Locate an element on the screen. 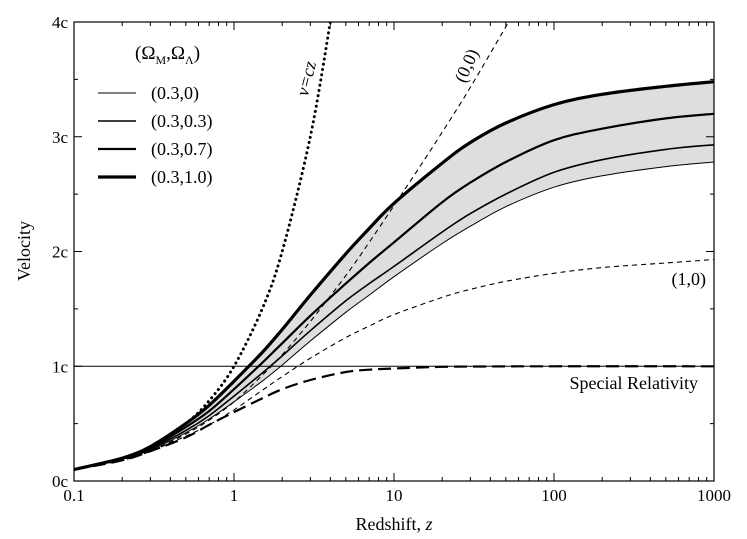  legend-label-0-3-0: (0.3,0) is located at coordinates (175, 93).